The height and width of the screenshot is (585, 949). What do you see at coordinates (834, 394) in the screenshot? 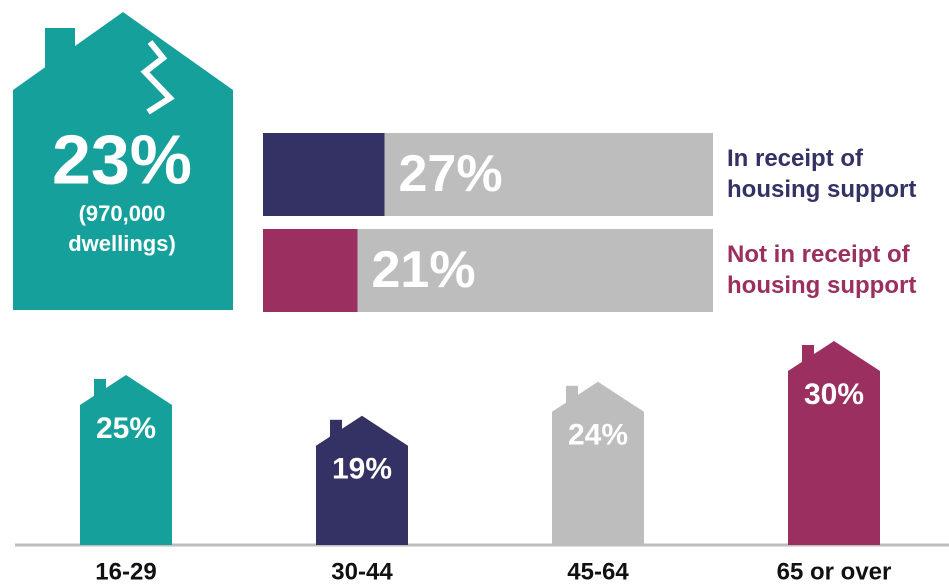
I see `value-label: 30%` at bounding box center [834, 394].